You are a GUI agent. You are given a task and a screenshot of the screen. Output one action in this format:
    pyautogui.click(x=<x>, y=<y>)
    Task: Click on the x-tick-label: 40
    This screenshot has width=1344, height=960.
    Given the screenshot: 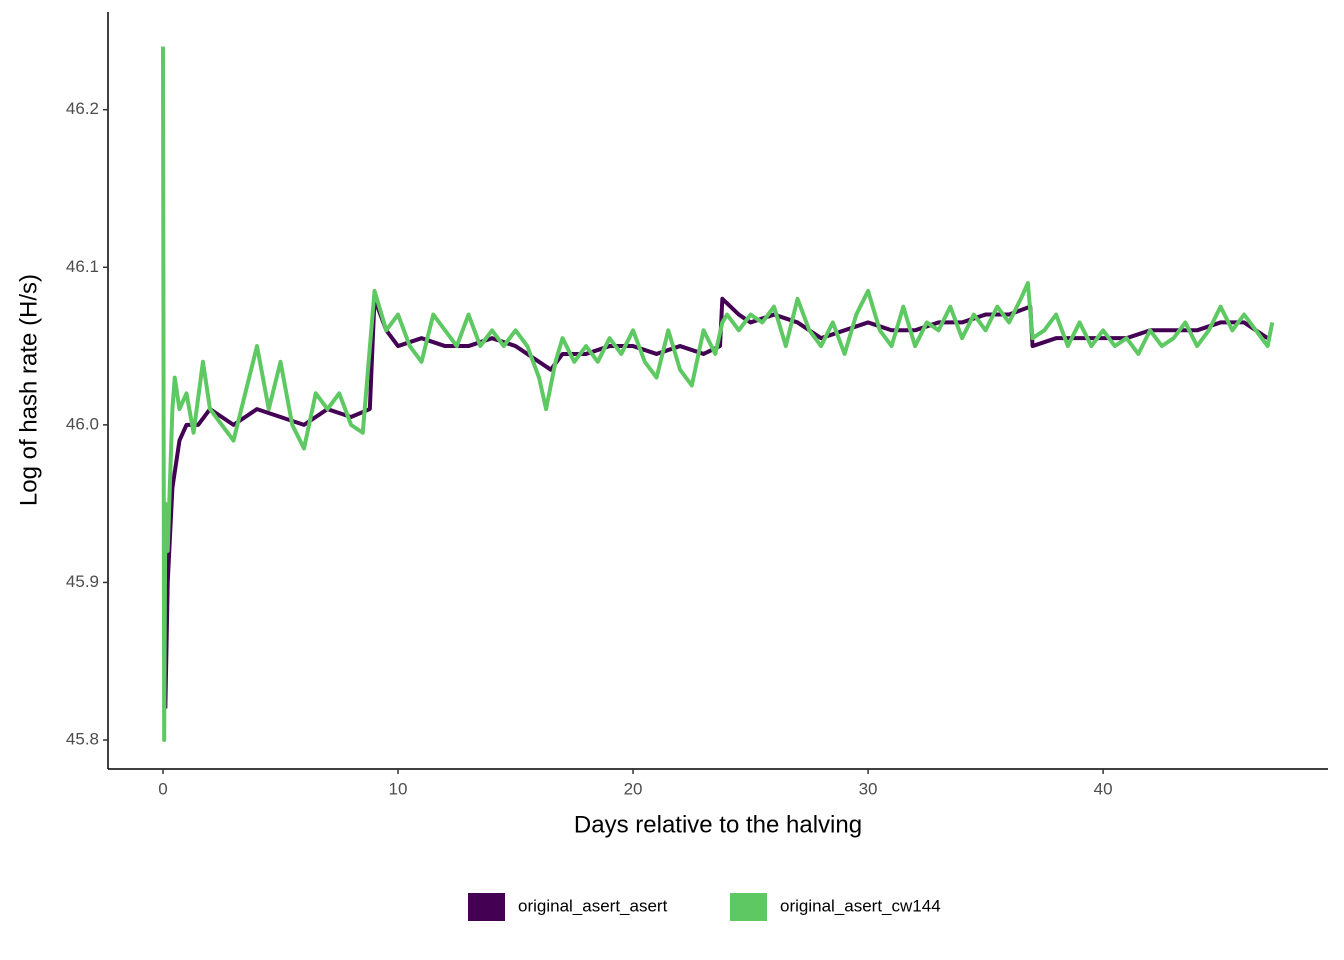 What is the action you would take?
    pyautogui.click(x=1103, y=788)
    